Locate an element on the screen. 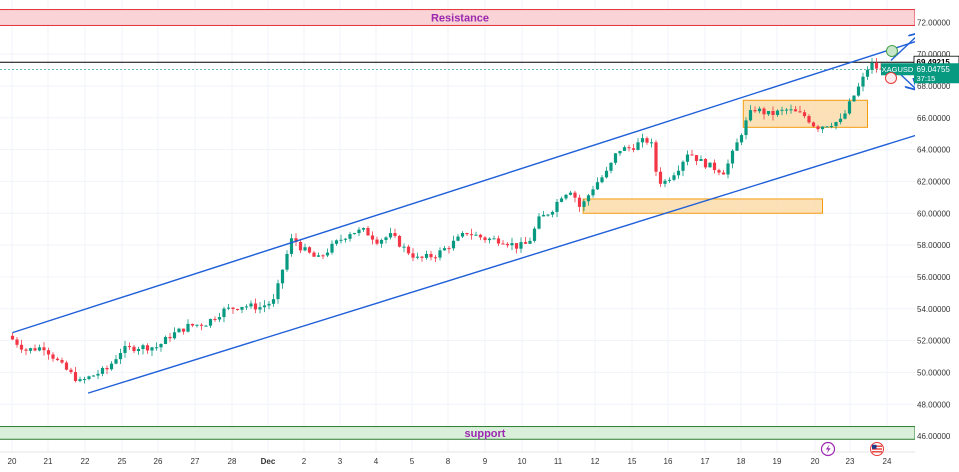 The height and width of the screenshot is (472, 959). support-zone is located at coordinates (457, 433).